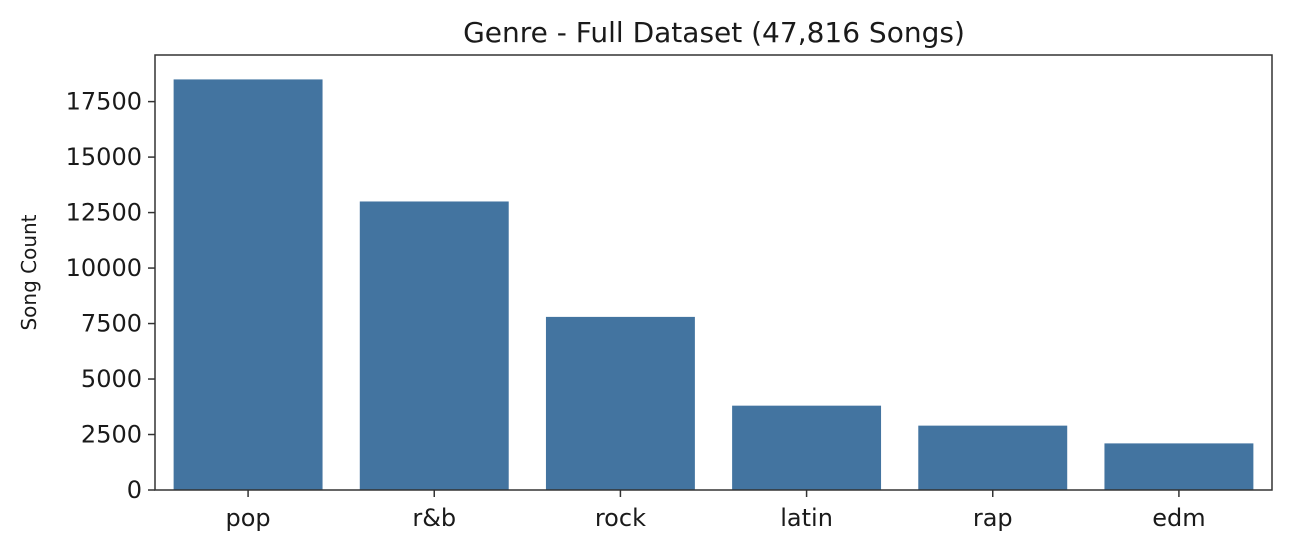 The height and width of the screenshot is (558, 1316). I want to click on y-tick-label: 2500, so click(111, 435).